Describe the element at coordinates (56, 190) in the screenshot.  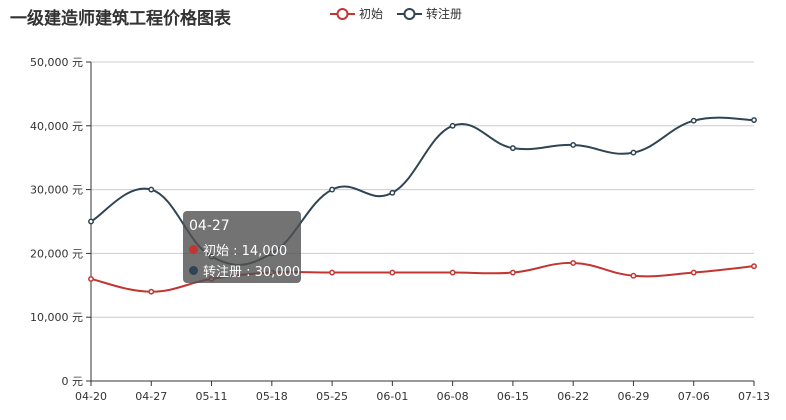
I see `y-tick-label: 30,000 元` at that location.